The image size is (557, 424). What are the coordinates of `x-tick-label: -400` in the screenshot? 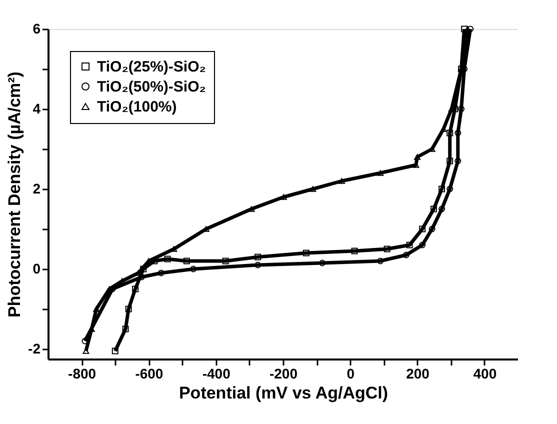 It's located at (216, 374).